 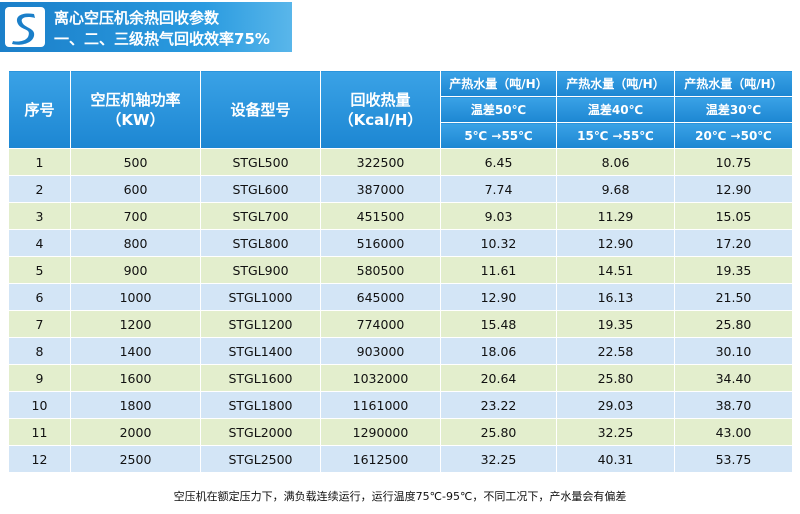 What do you see at coordinates (39, 109) in the screenshot?
I see `header-cell: 序号` at bounding box center [39, 109].